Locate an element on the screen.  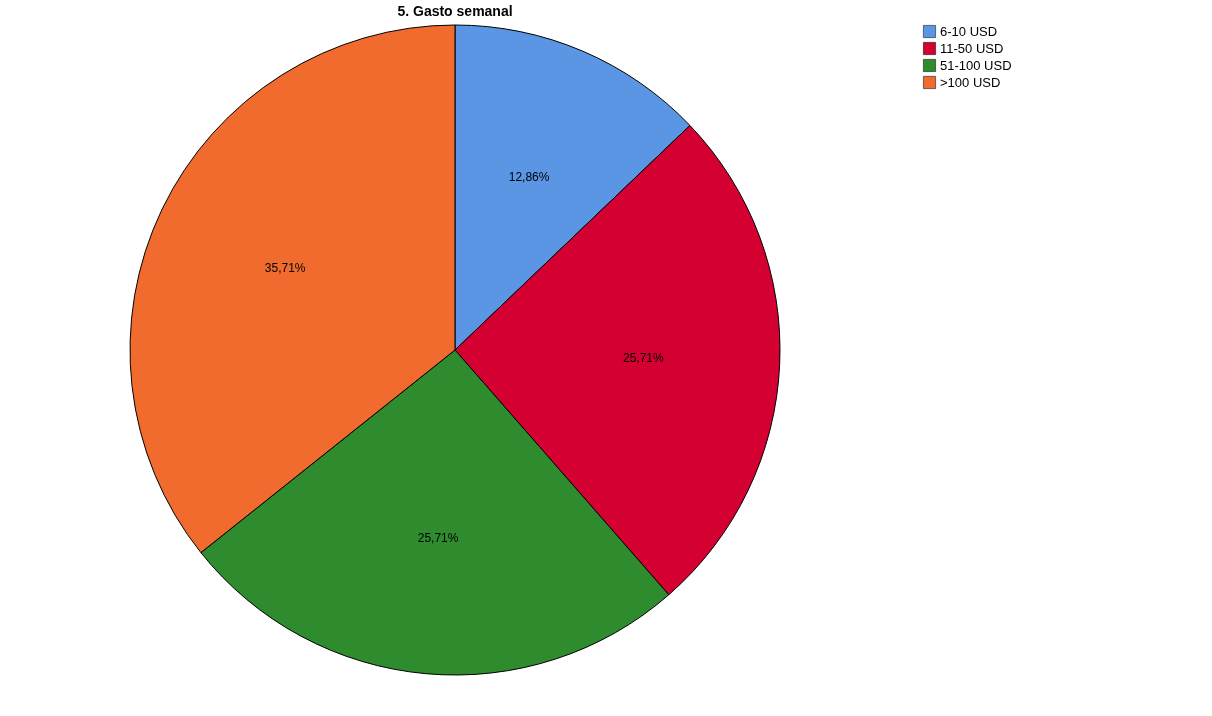
data-label: 12,86% is located at coordinates (529, 176).